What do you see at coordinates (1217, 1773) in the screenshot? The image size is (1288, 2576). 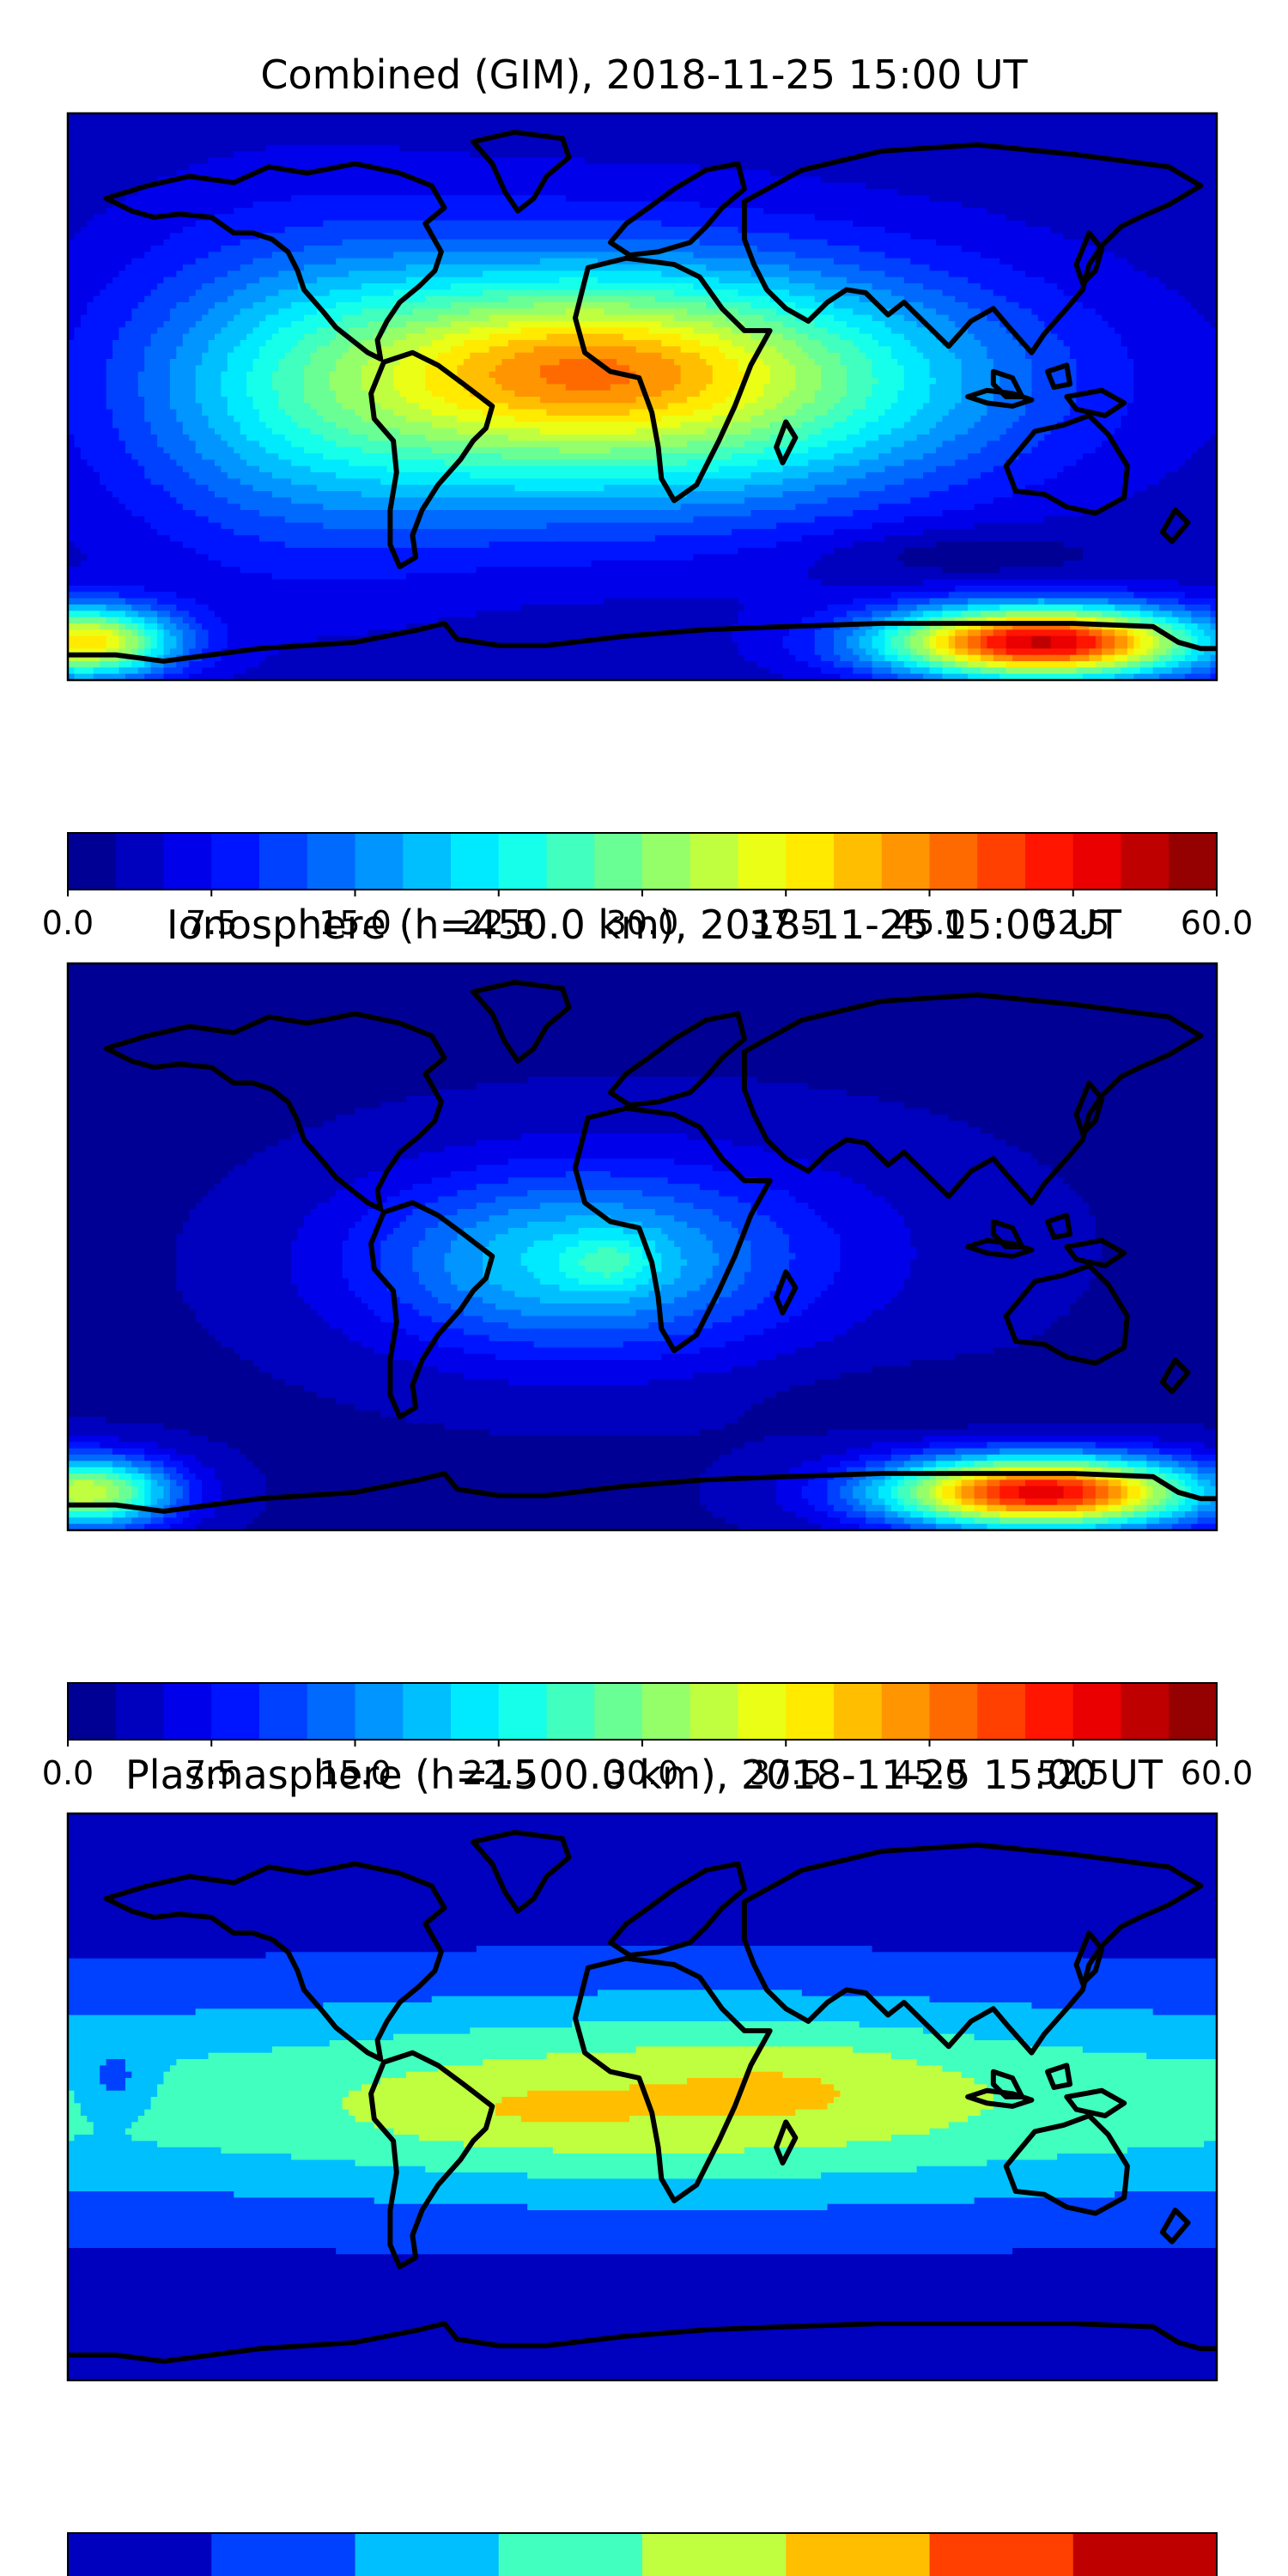 I see `colorbar-tick-label: 60.0` at bounding box center [1217, 1773].